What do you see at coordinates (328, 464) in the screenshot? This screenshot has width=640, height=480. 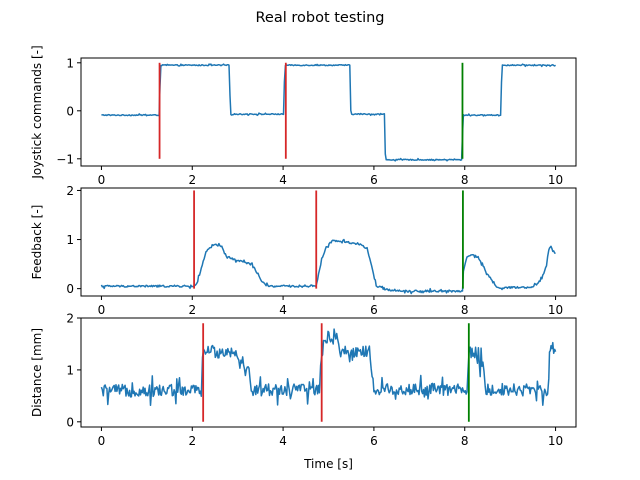 I see `x-axis-label: Time [s]` at bounding box center [328, 464].